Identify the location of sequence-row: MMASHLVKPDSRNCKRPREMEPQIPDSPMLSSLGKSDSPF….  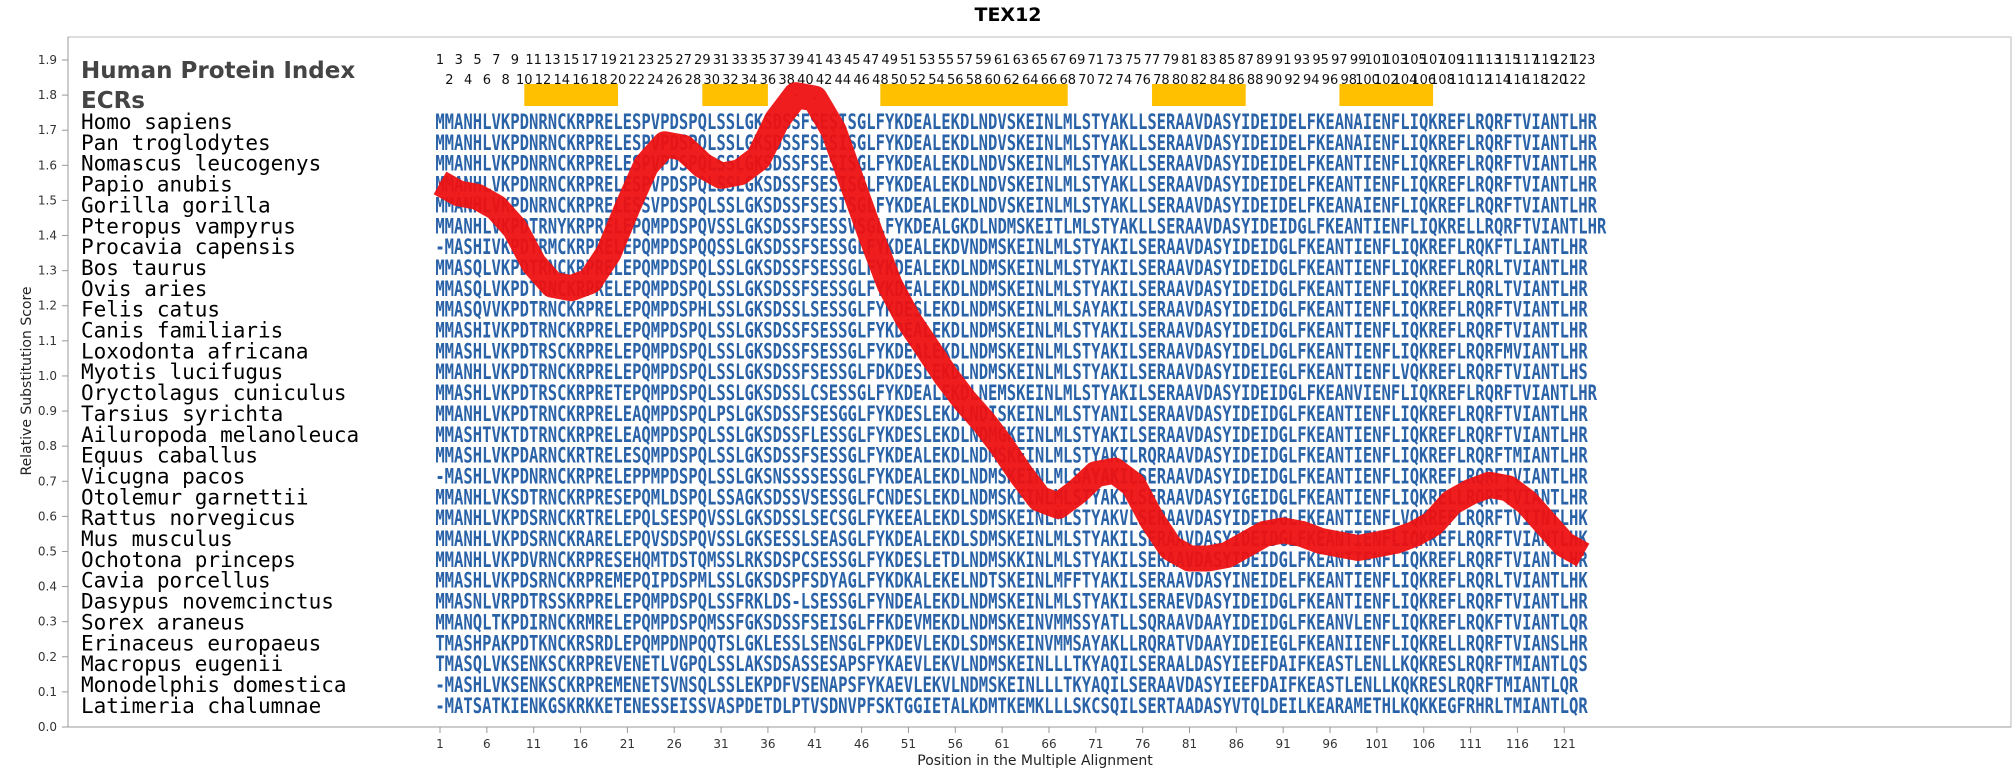
(1011, 581).